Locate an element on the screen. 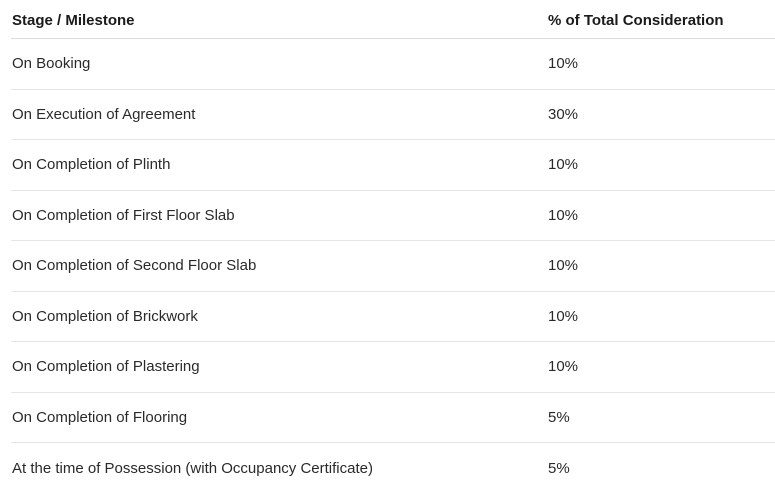 Image resolution: width=775 pixels, height=499 pixels. stage-cell: On Completion of First Floor Slab is located at coordinates (123, 215).